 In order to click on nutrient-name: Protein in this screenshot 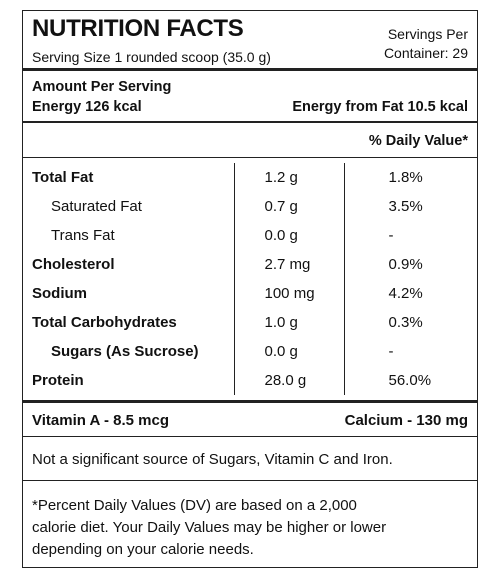, I will do `click(58, 380)`.